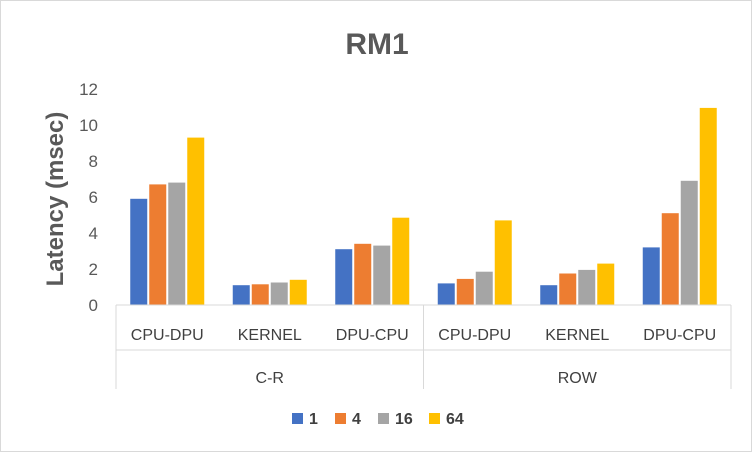 Image resolution: width=752 pixels, height=453 pixels. I want to click on legend-label: 1, so click(313, 419).